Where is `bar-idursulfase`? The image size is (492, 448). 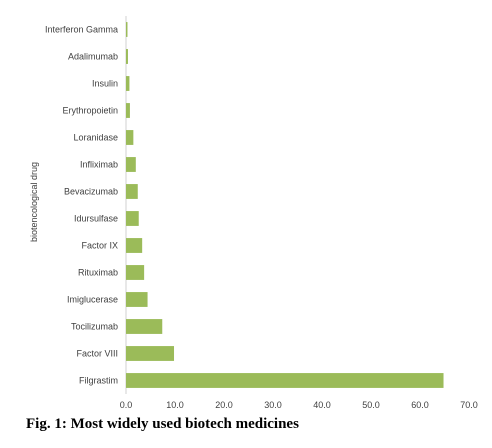 bar-idursulfase is located at coordinates (132, 218).